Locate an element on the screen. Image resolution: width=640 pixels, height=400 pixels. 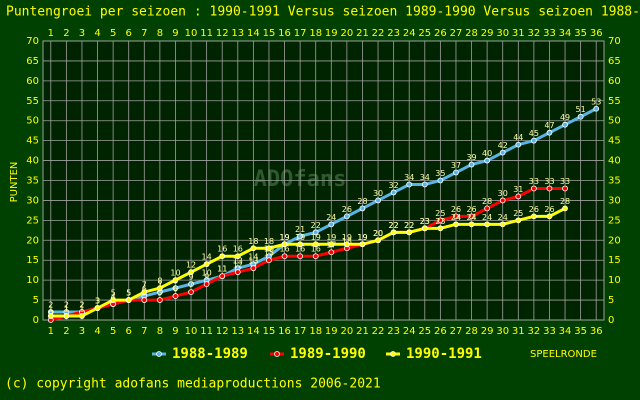
data-label: 33 is located at coordinates (549, 181).